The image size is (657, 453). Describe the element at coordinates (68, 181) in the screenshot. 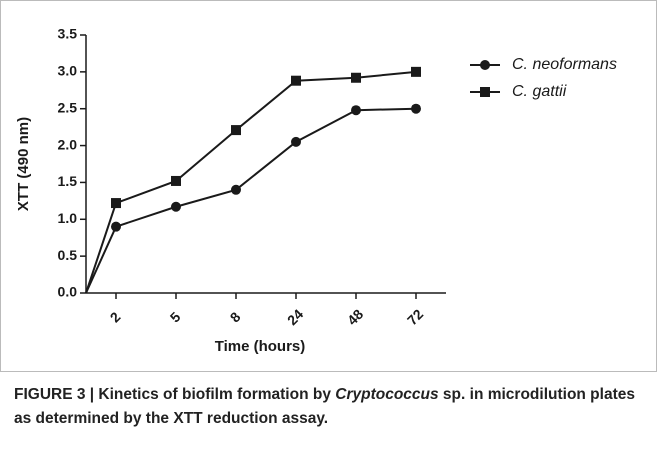

I see `y-tick-label: 1.5` at that location.